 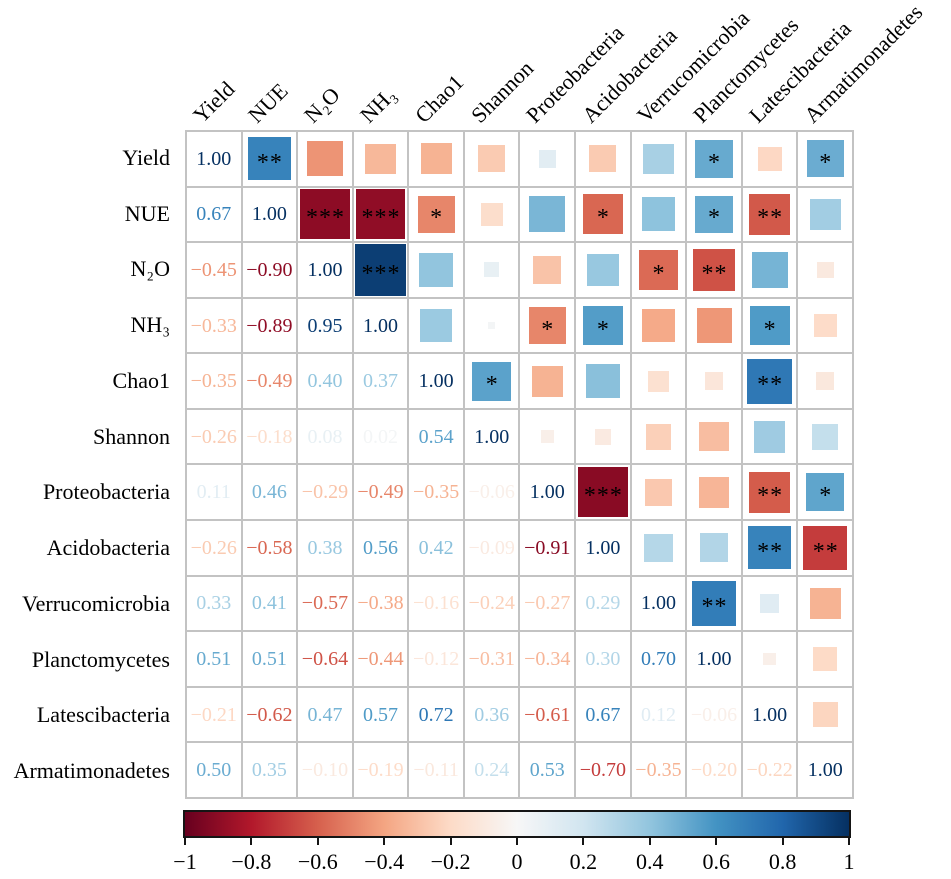 I want to click on correlation-value-cell: 0.95, so click(x=325, y=325).